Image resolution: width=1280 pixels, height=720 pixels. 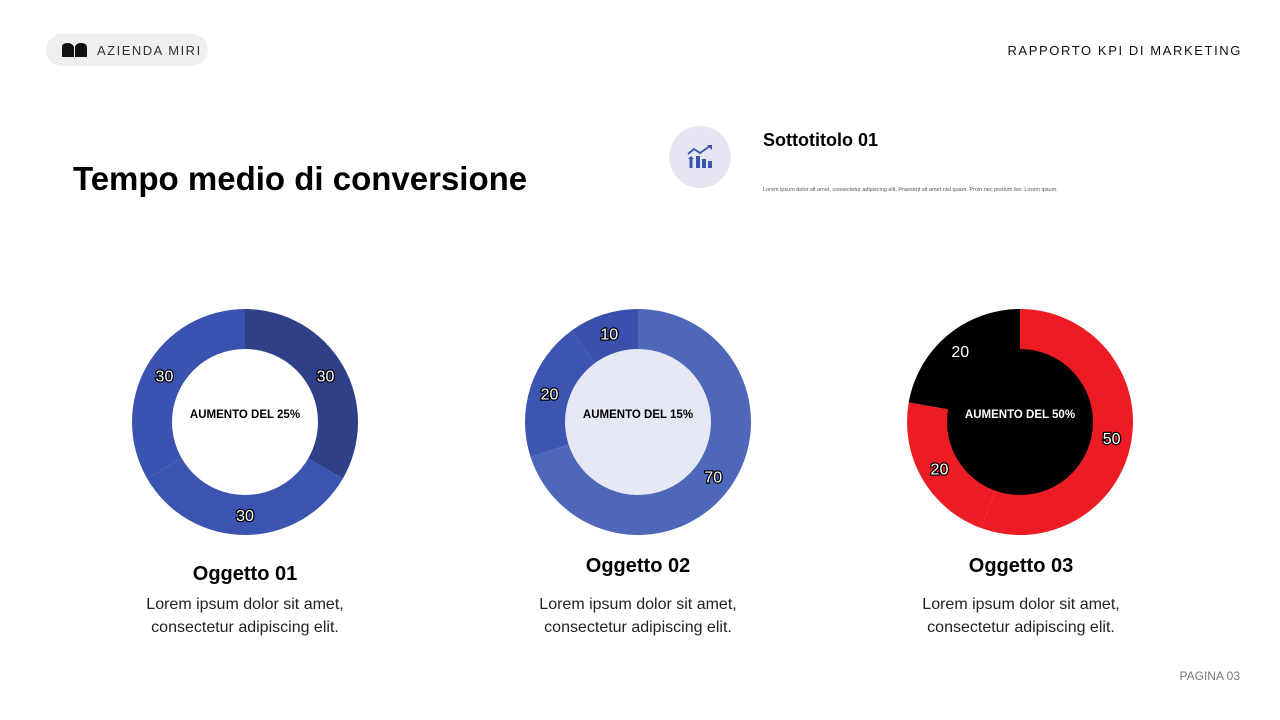 I want to click on subtitle-heading: Sottotitolo 01, so click(x=820, y=140).